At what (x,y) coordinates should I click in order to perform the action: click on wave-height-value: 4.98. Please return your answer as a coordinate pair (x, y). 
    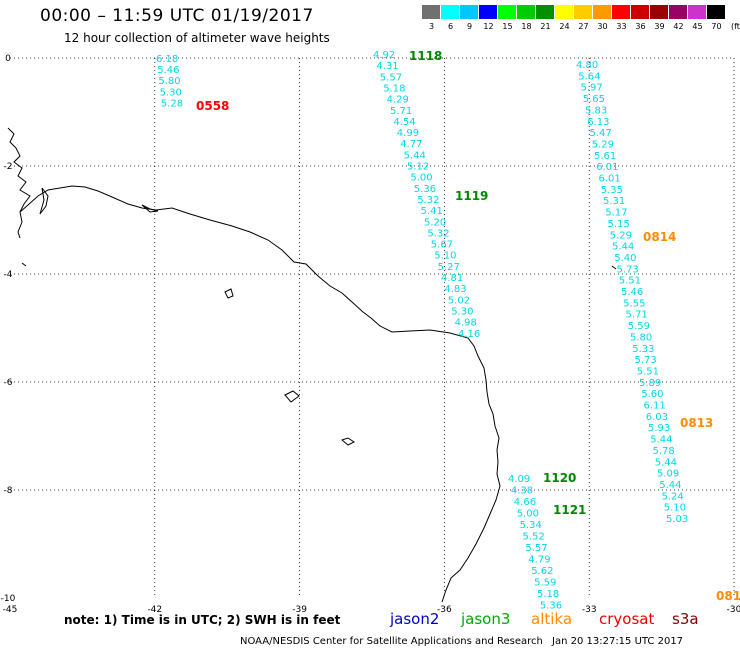
    Looking at the image, I should click on (466, 323).